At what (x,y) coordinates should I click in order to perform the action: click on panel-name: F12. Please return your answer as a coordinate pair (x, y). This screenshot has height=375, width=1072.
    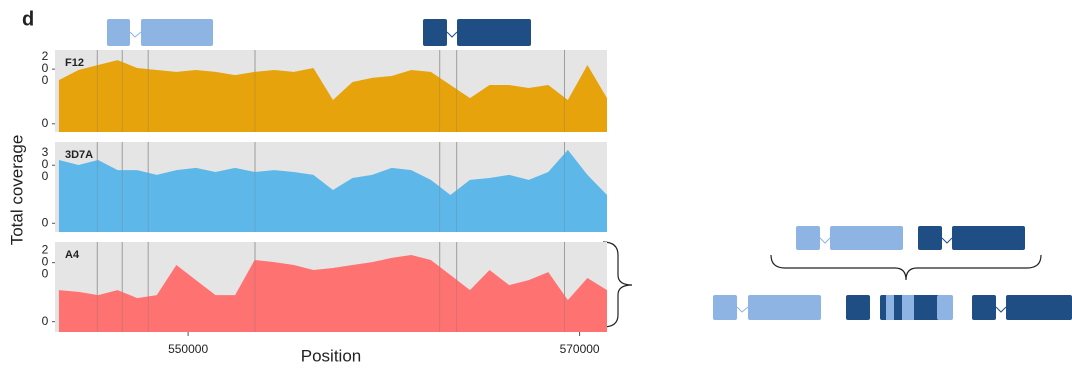
    Looking at the image, I should click on (74, 63).